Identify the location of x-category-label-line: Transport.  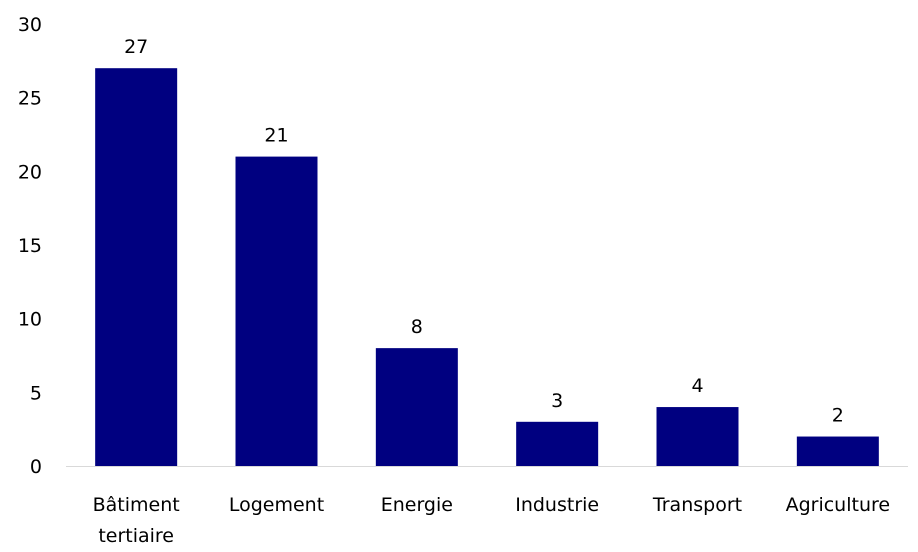
(697, 505).